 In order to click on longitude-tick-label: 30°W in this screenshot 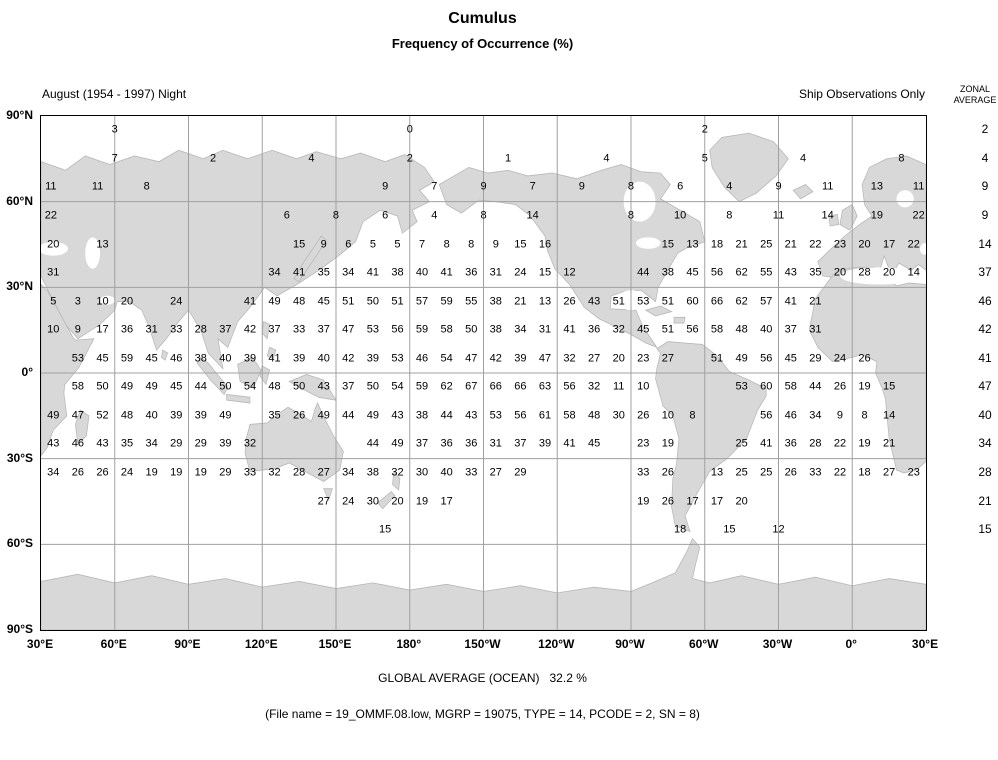, I will do `click(777, 644)`.